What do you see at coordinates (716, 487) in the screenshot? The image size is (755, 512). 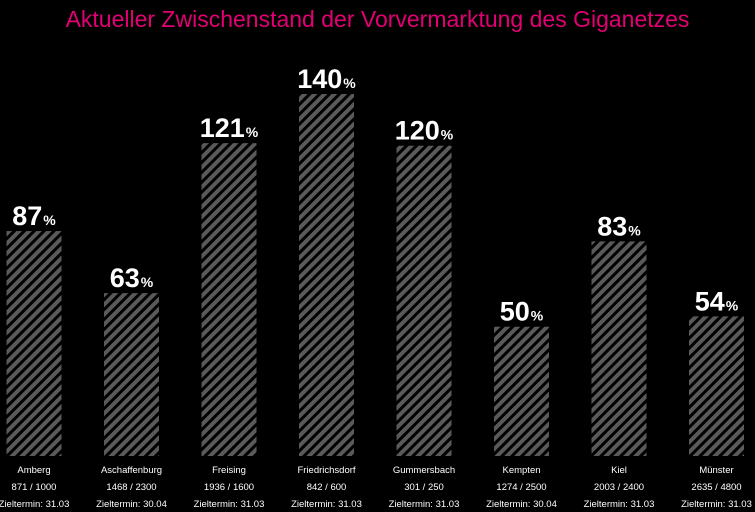 I see `ratio-label-7: 2635 / 4800` at bounding box center [716, 487].